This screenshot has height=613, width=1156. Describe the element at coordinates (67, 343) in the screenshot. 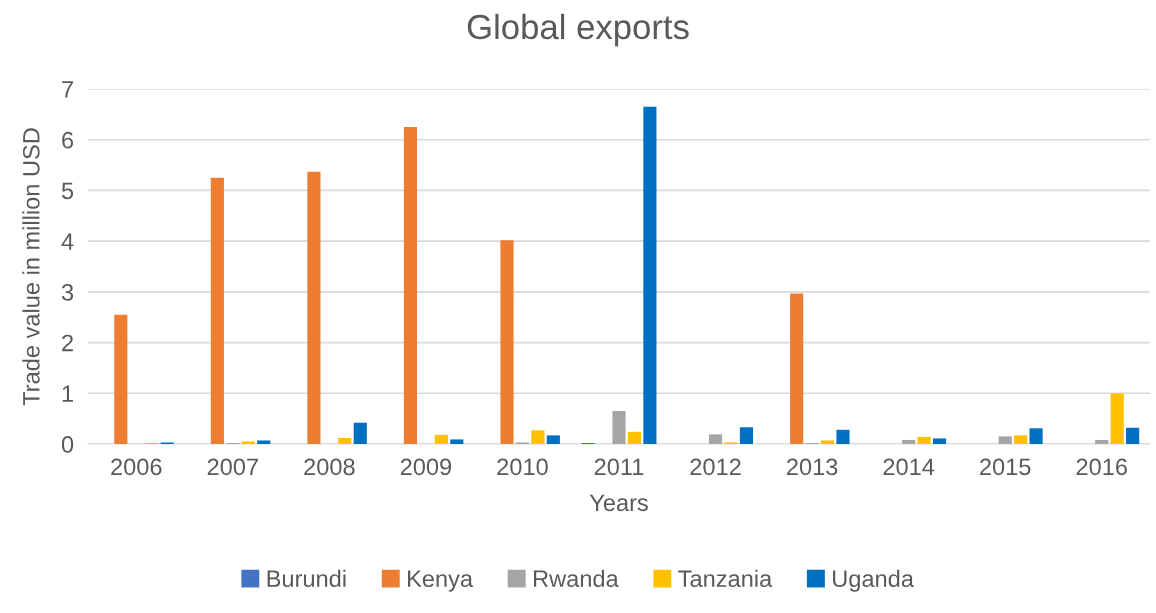

I see `y-tick-label: 2` at that location.